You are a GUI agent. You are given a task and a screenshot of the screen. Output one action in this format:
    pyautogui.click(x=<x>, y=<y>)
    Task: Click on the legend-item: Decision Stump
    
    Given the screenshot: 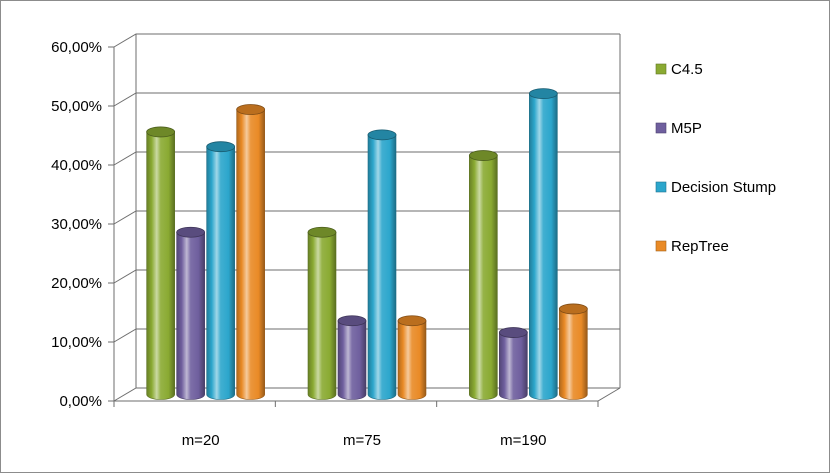 What is the action you would take?
    pyautogui.click(x=715, y=187)
    